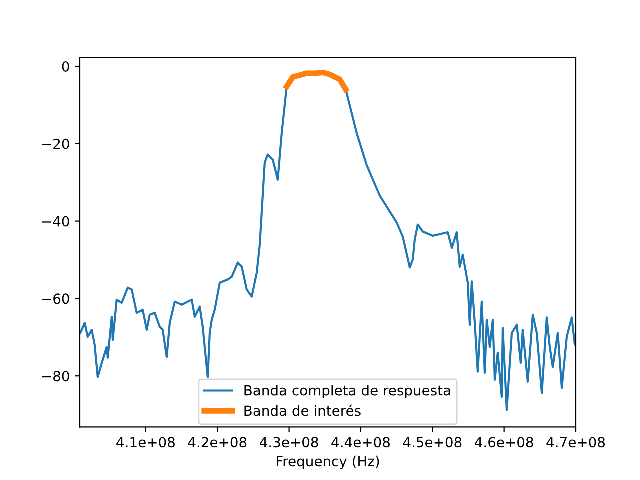  What do you see at coordinates (56, 299) in the screenshot?
I see `y-tick-label: −60` at bounding box center [56, 299].